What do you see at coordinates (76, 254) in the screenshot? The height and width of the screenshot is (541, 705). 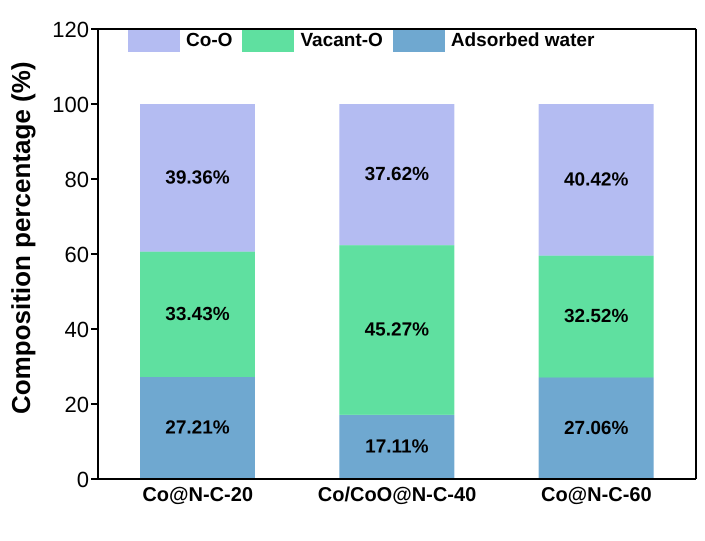 I see `y-tick-label: 60` at bounding box center [76, 254].